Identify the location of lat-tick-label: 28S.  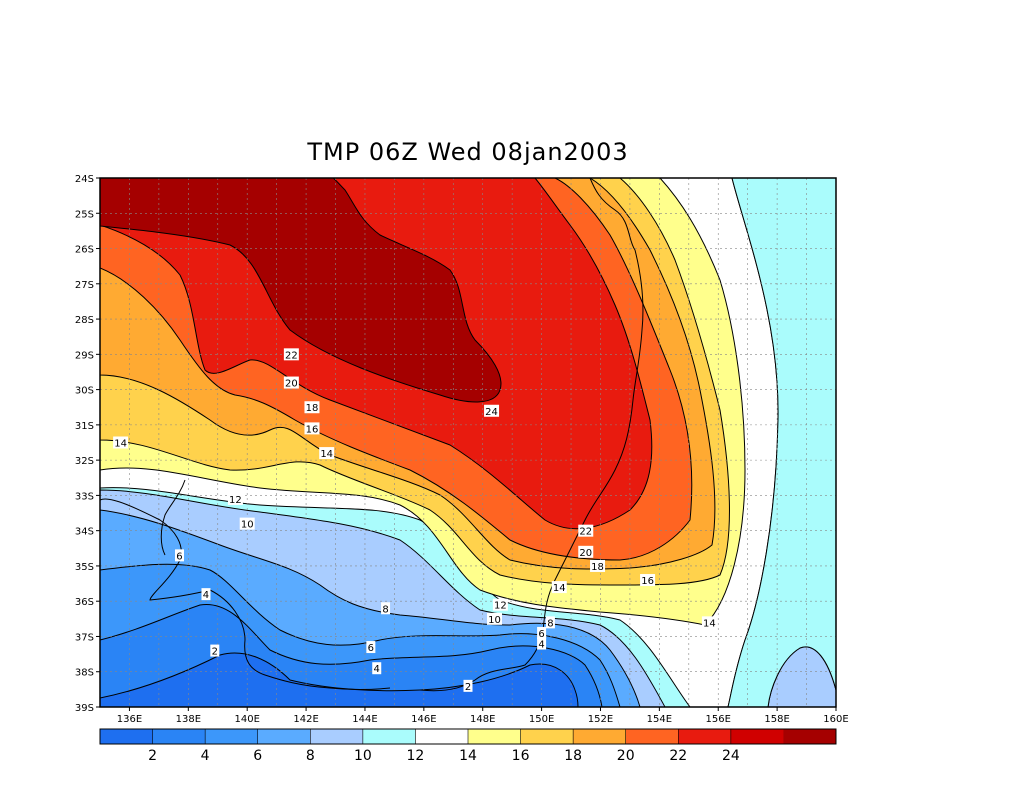
(84, 320).